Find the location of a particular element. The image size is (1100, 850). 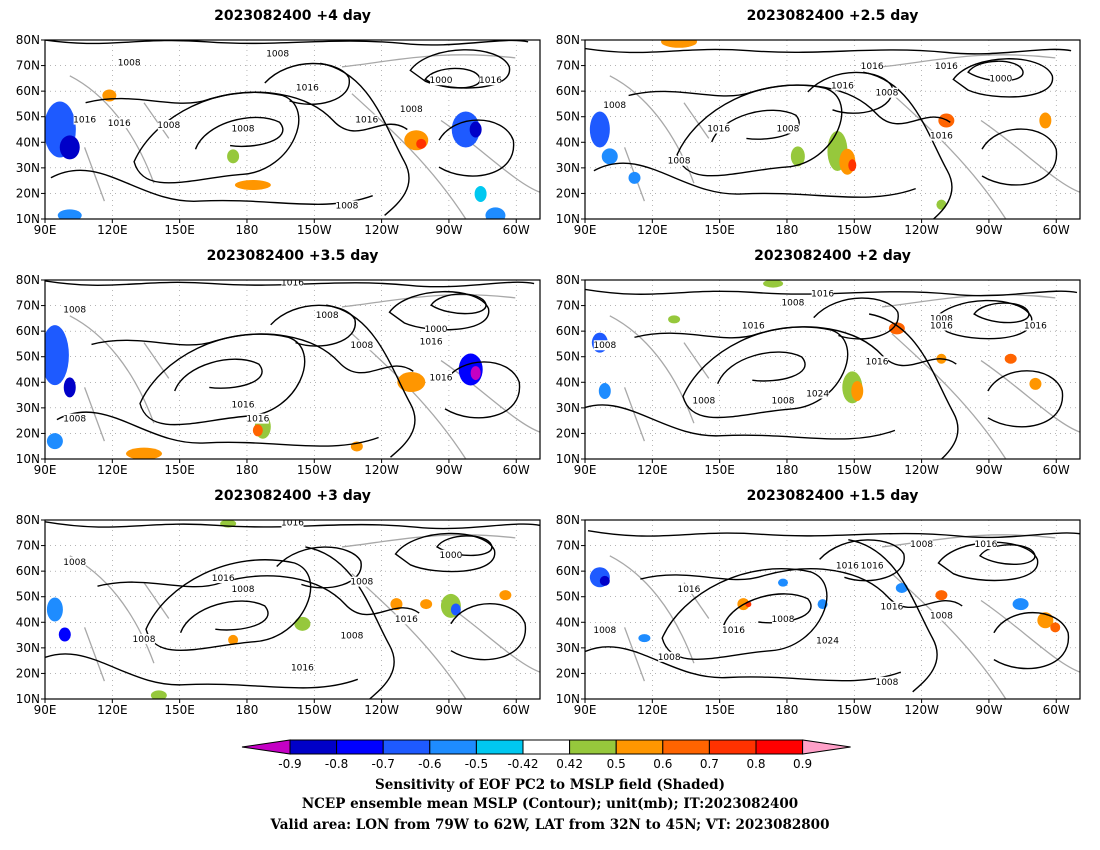

colorbar-tick-label: -0.7 is located at coordinates (382, 764).